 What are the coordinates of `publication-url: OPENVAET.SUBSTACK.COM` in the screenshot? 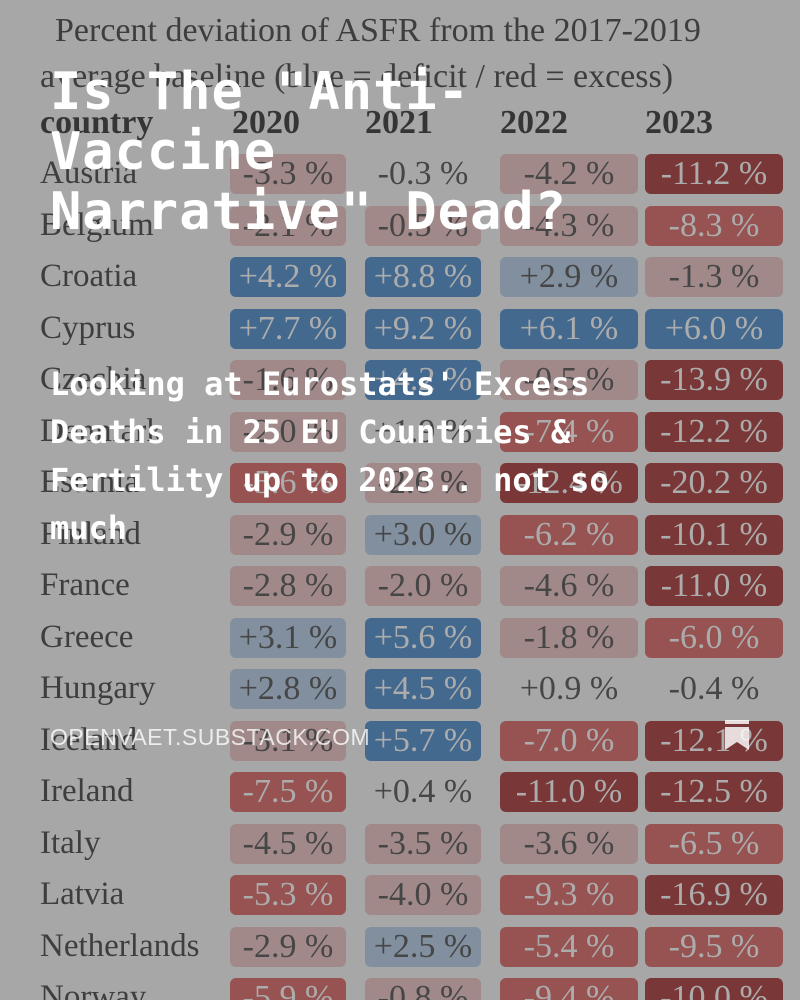 It's located at (210, 737).